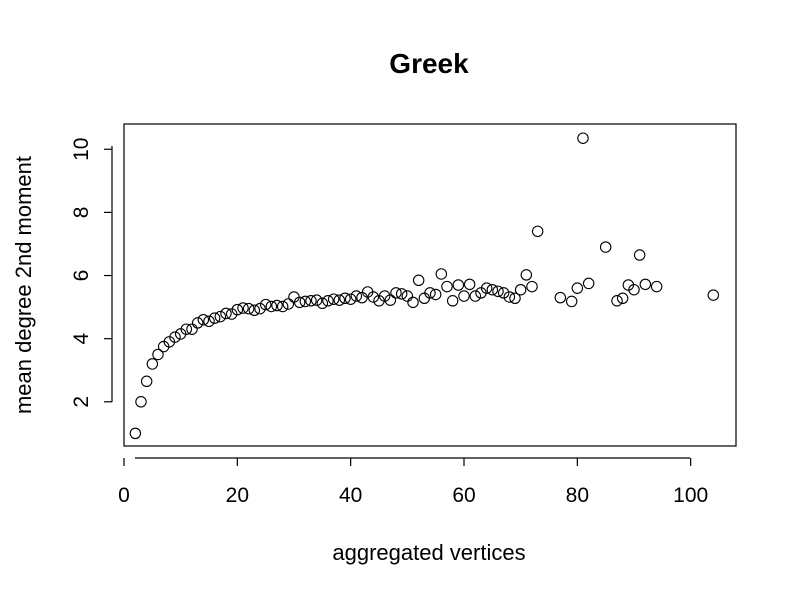 This screenshot has width=800, height=600. I want to click on y-tick-label: 10, so click(81, 149).